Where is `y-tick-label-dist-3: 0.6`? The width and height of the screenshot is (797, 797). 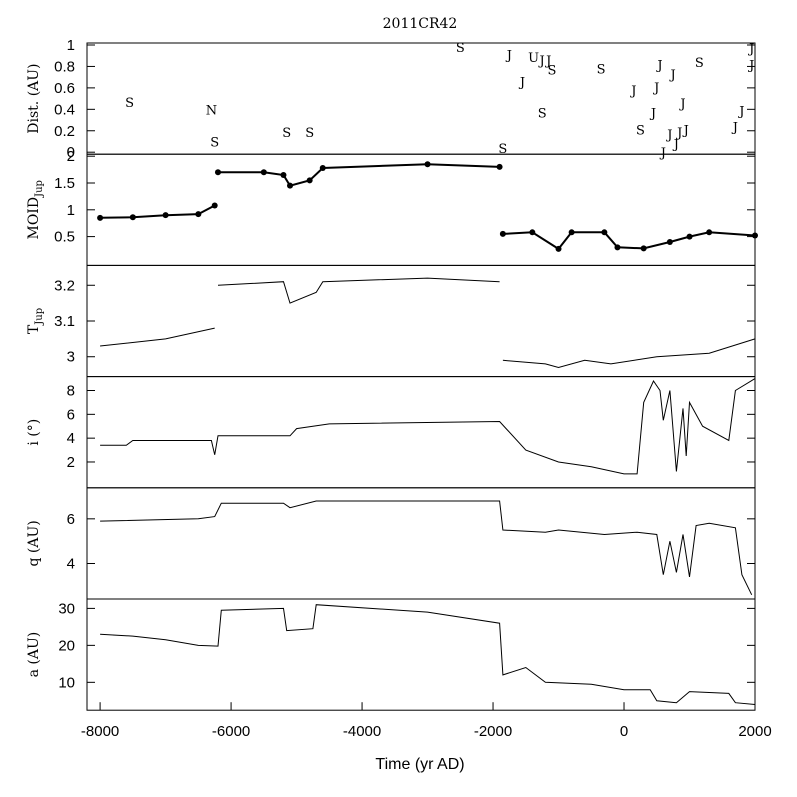
y-tick-label-dist-3: 0.6 is located at coordinates (64, 88).